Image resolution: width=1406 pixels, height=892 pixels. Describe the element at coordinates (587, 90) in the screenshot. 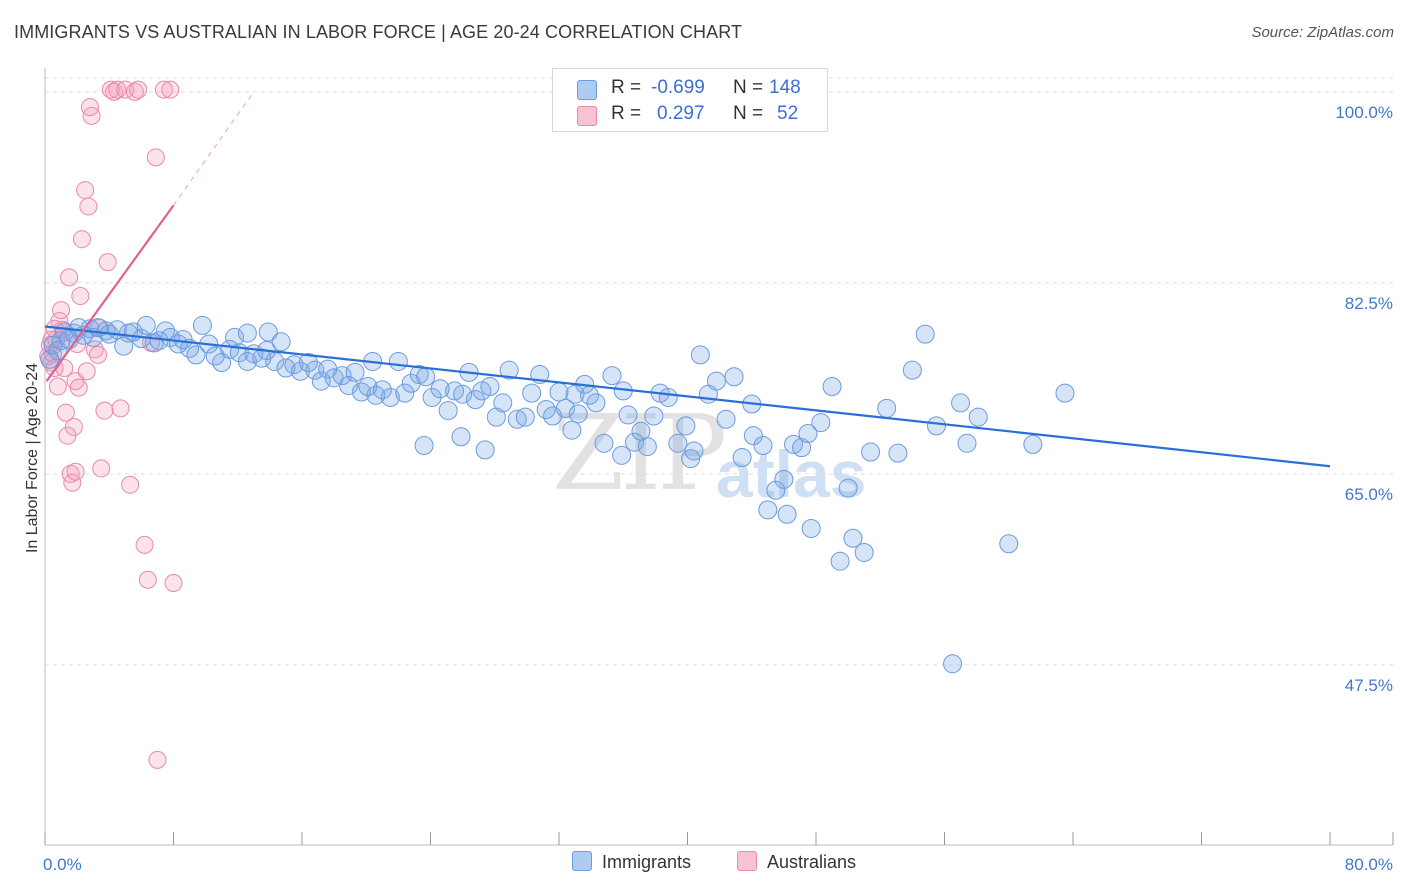

I see `legend-swatch-immigrants` at that location.